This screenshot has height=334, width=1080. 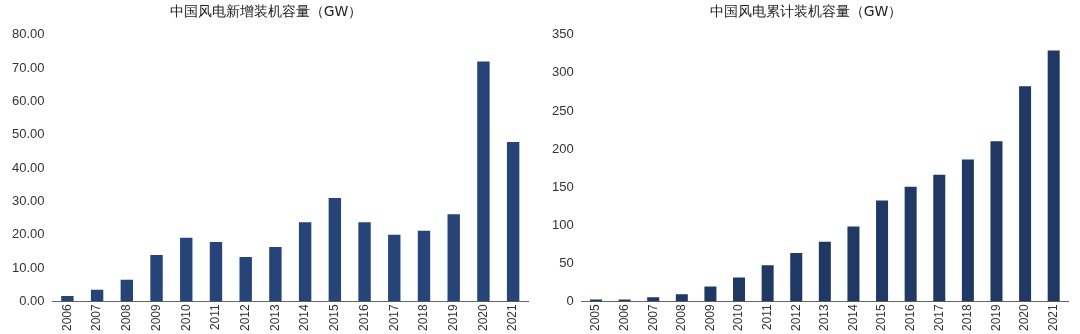 I want to click on y-tick-label: 200, so click(x=562, y=148).